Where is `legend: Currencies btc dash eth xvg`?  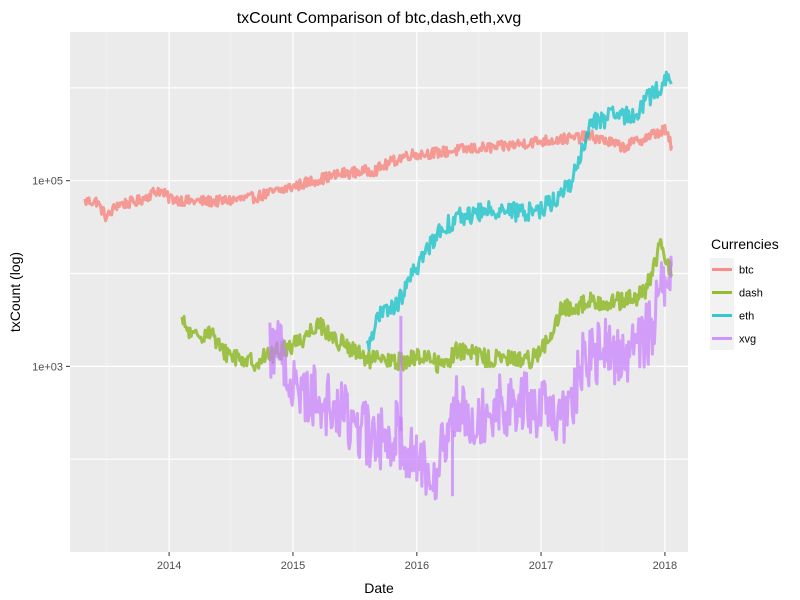
legend: Currencies btc dash eth xvg is located at coordinates (744, 293).